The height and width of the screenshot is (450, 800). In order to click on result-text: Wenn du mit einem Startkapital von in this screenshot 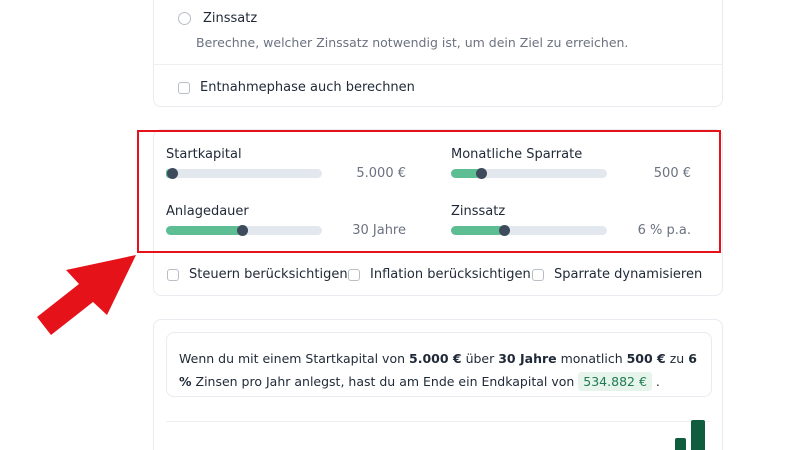, I will do `click(294, 358)`.